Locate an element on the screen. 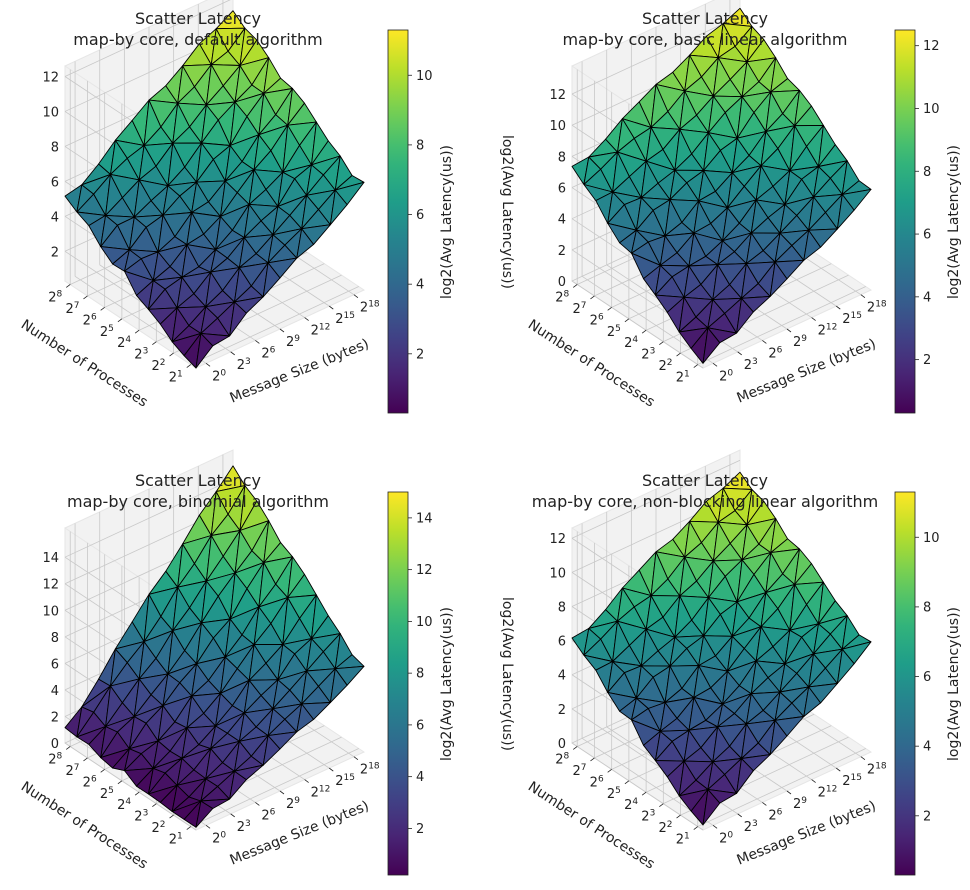 The image size is (970, 890). colorbar-tick-label: 8 is located at coordinates (927, 607).